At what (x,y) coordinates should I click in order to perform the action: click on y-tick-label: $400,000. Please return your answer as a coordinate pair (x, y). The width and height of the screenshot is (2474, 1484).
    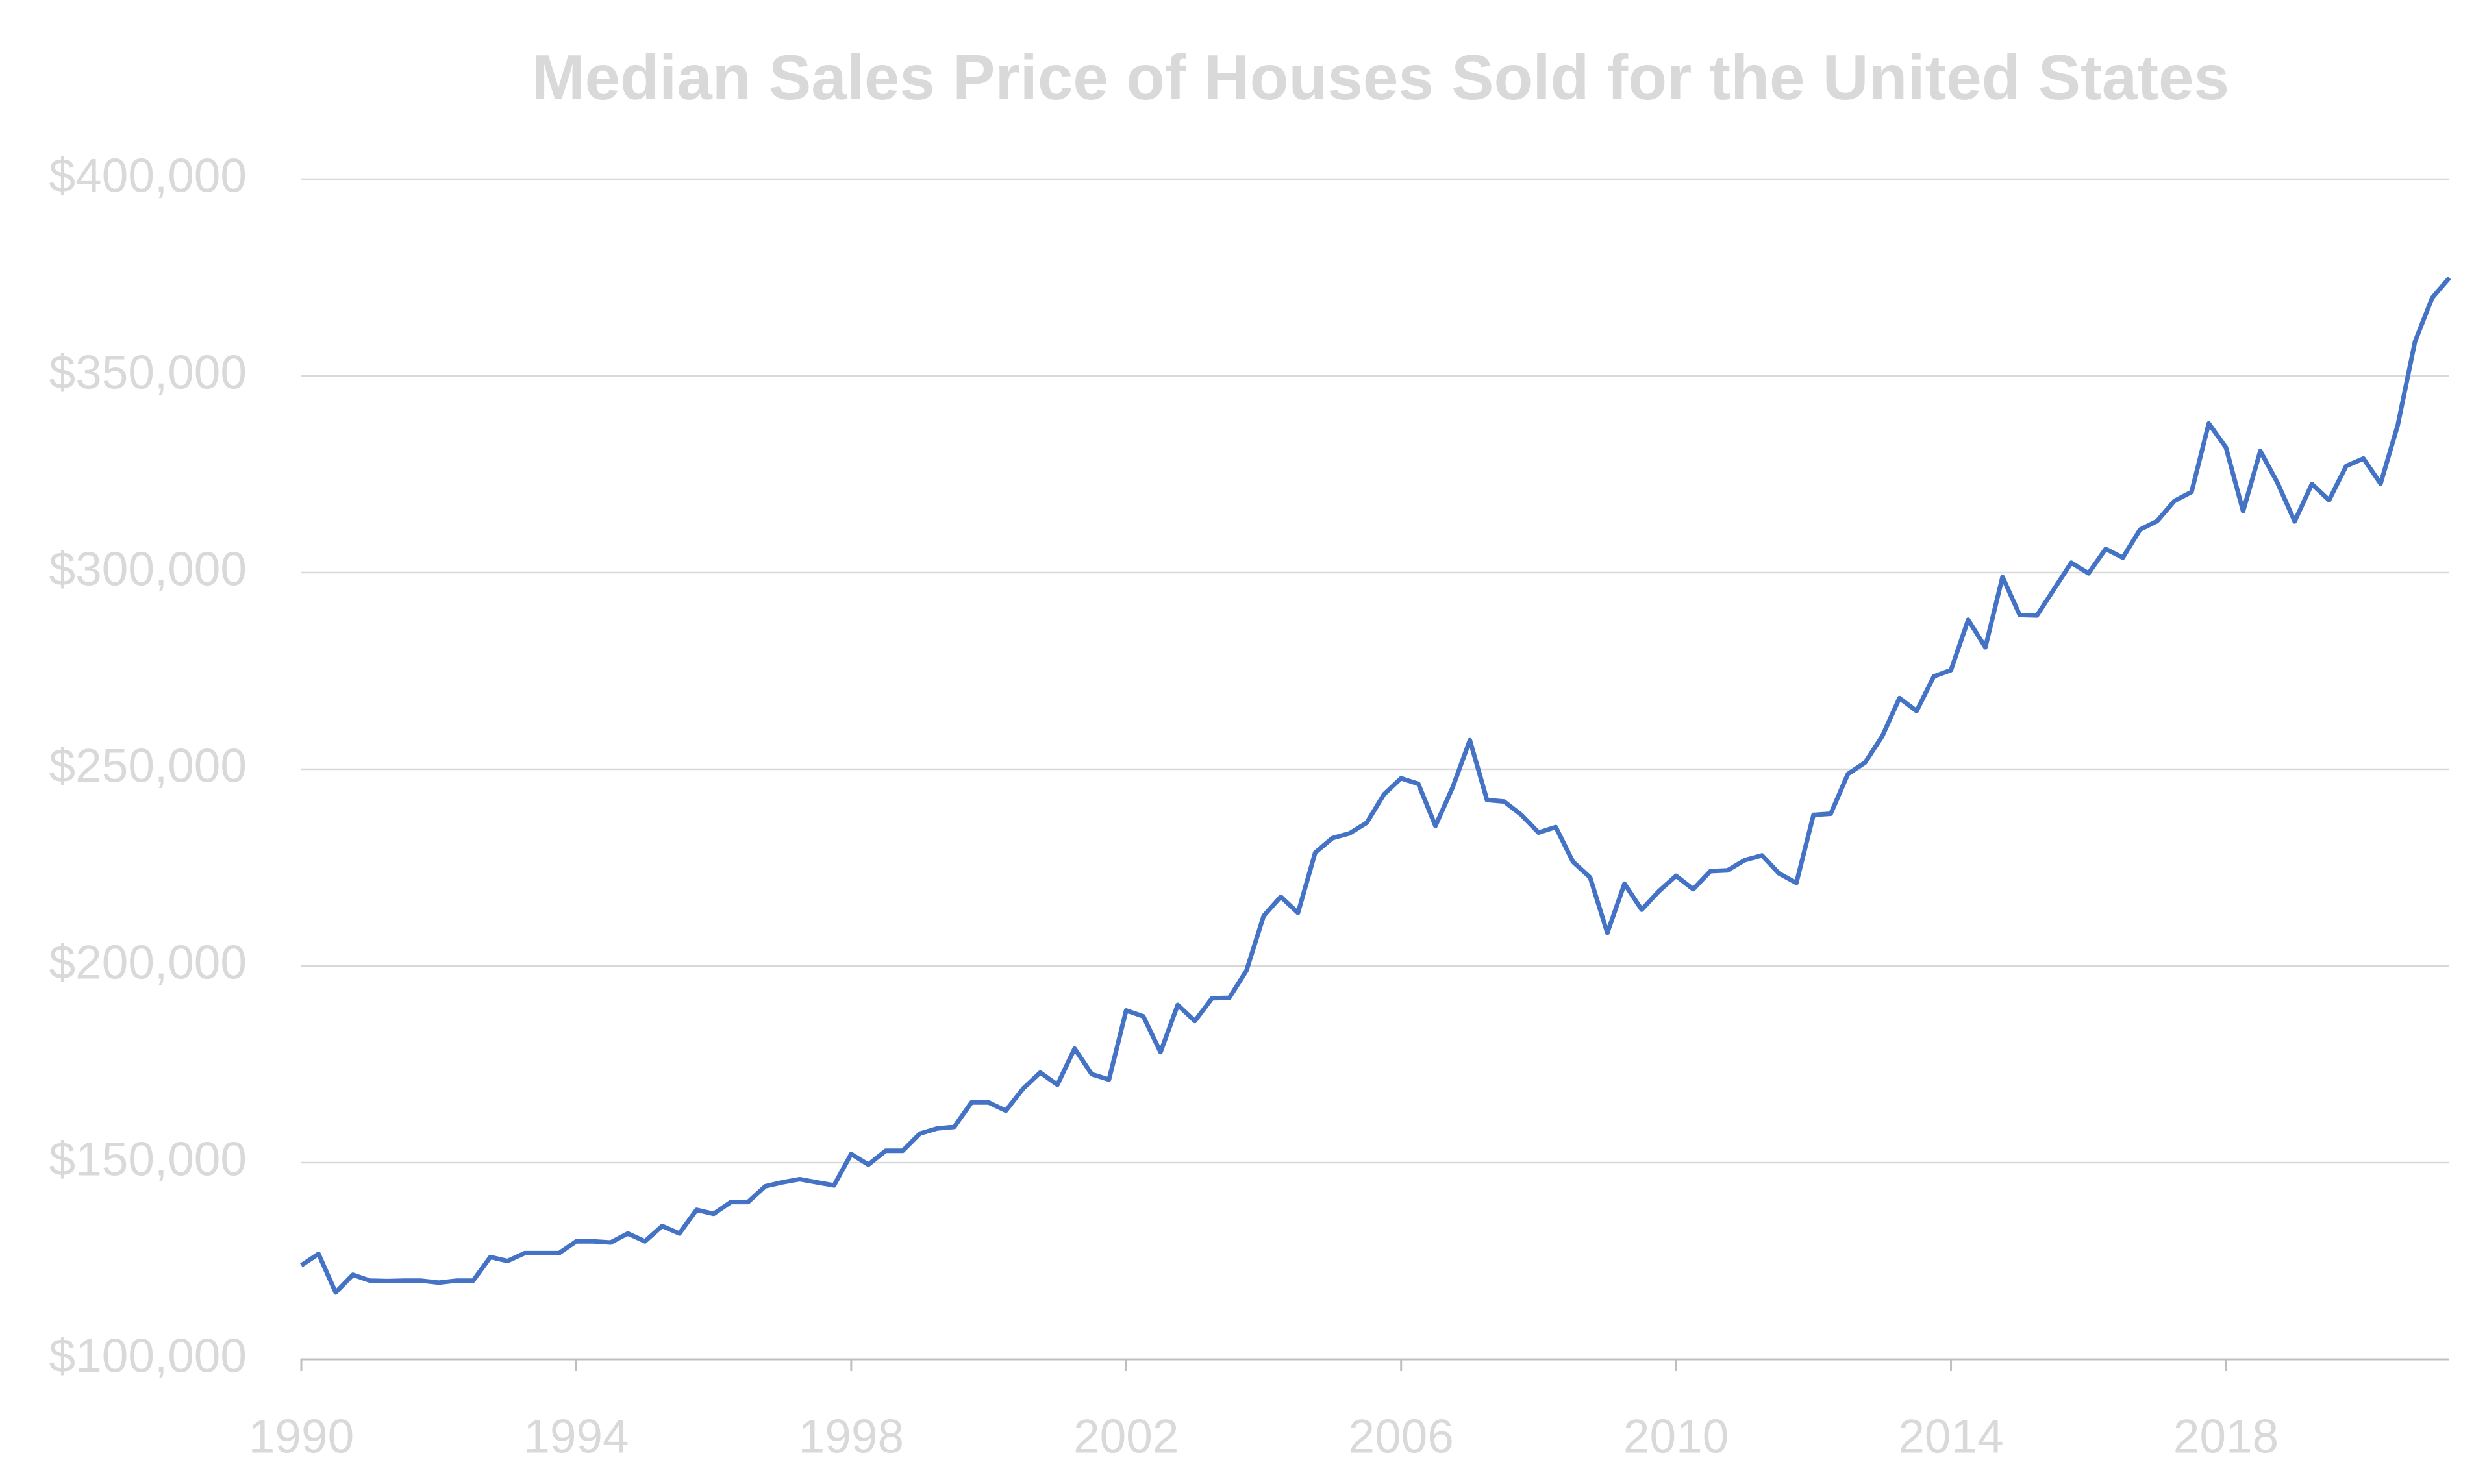
    Looking at the image, I should click on (148, 175).